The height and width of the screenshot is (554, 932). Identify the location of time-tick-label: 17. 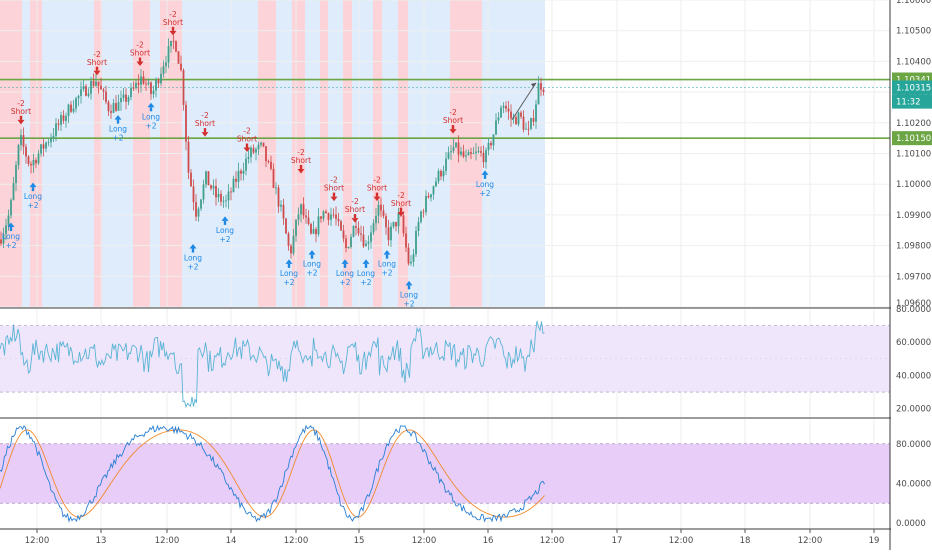
(617, 541).